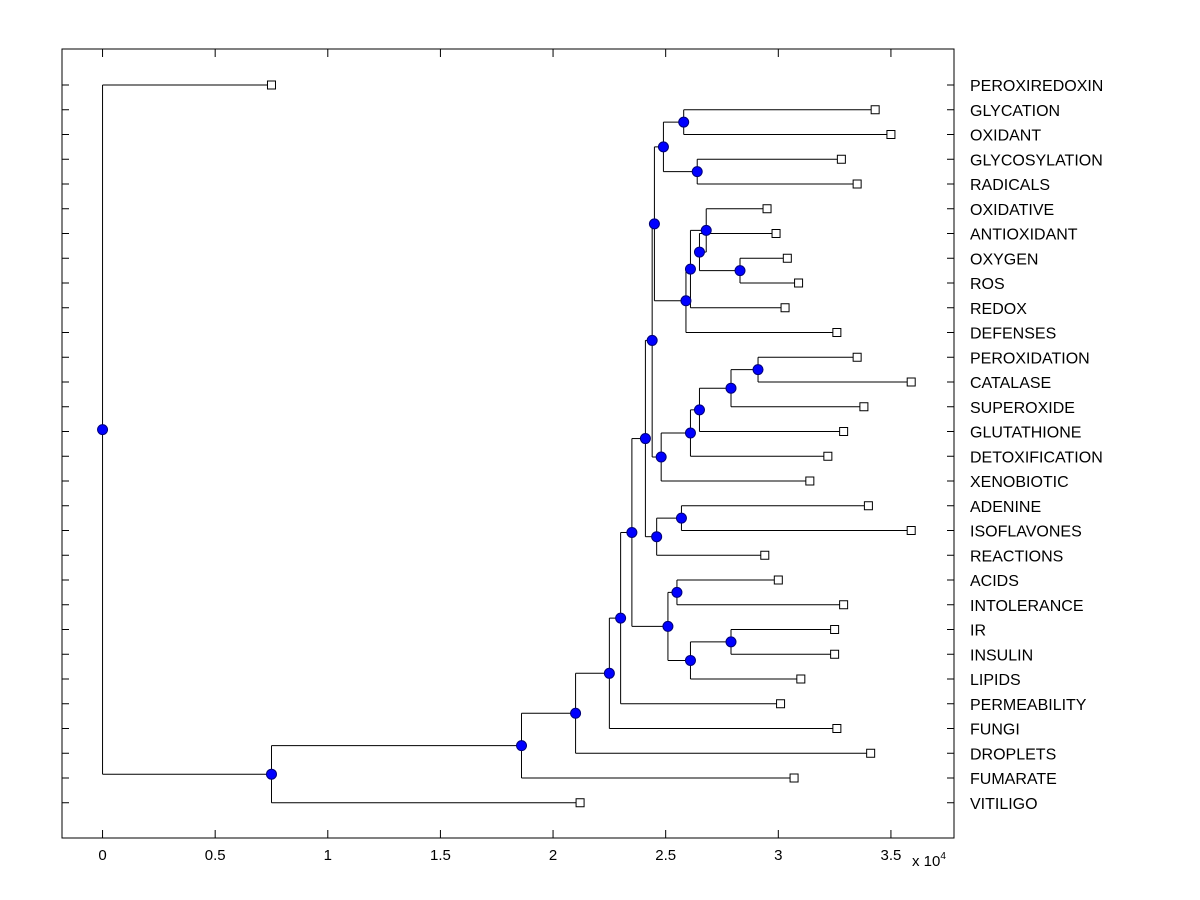 The image size is (1200, 900). Describe the element at coordinates (943, 856) in the screenshot. I see `x-axis-multiplier-exponent: 4` at that location.